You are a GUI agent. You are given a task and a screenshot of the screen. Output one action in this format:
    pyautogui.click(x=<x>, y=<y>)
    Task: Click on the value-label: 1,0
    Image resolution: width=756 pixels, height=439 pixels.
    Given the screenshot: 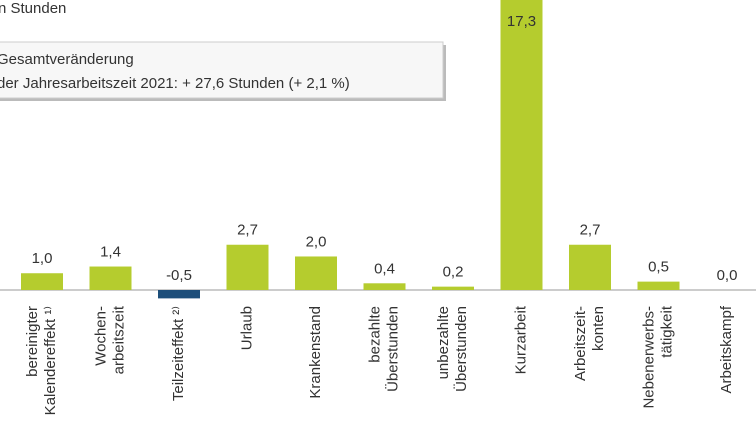 What is the action you would take?
    pyautogui.click(x=42, y=258)
    